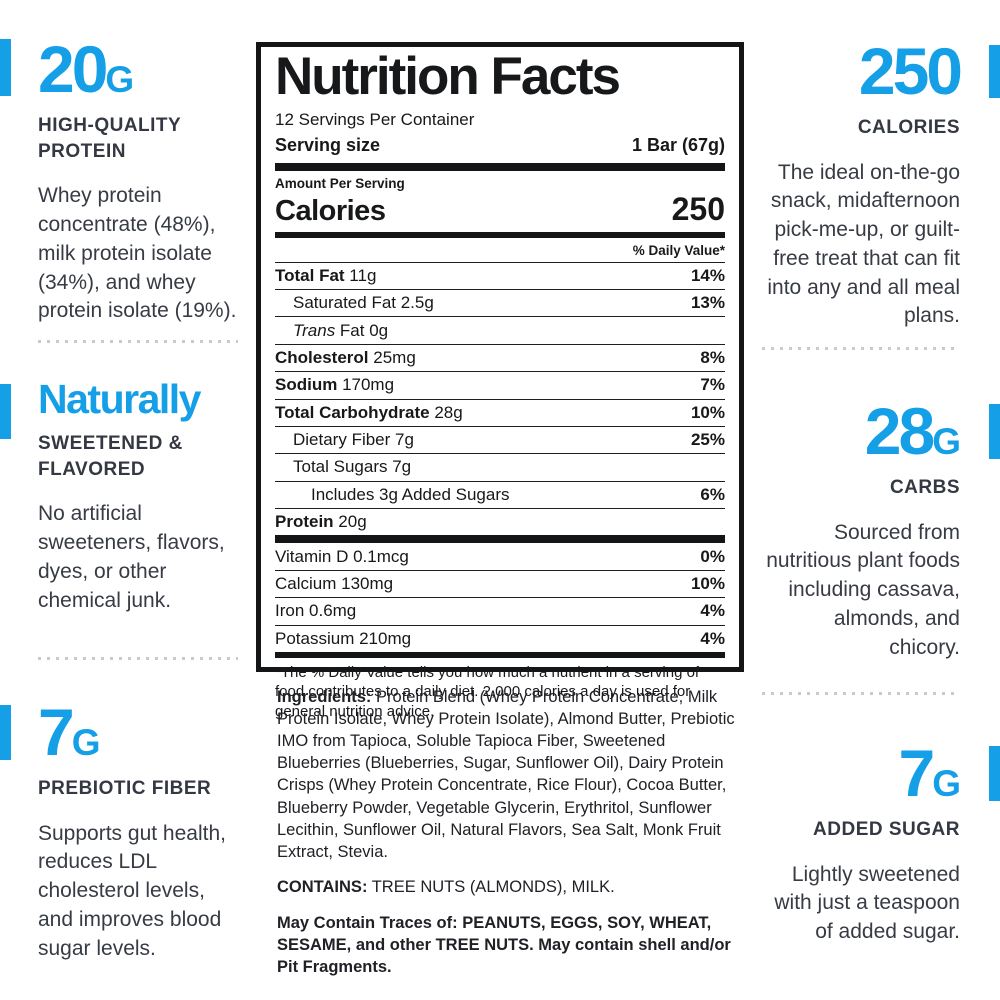  I want to click on ingredients-label: Ingredients:, so click(324, 697).